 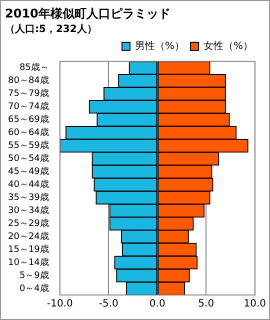 I want to click on y-tick-label: 10～14歳, so click(x=28, y=262).